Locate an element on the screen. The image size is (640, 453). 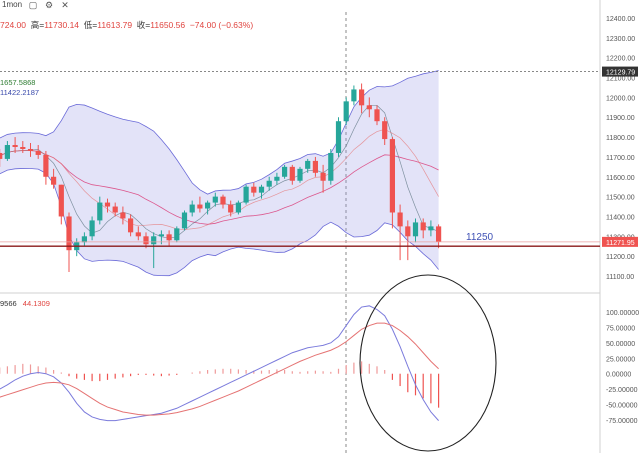
last-price-badge-bg is located at coordinates (620, 241).